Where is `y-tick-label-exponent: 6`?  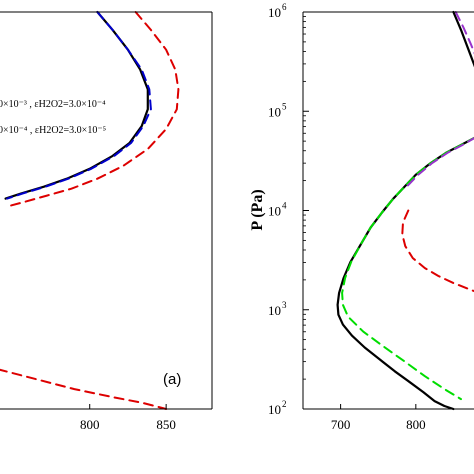
y-tick-label-exponent: 6 is located at coordinates (284, 7).